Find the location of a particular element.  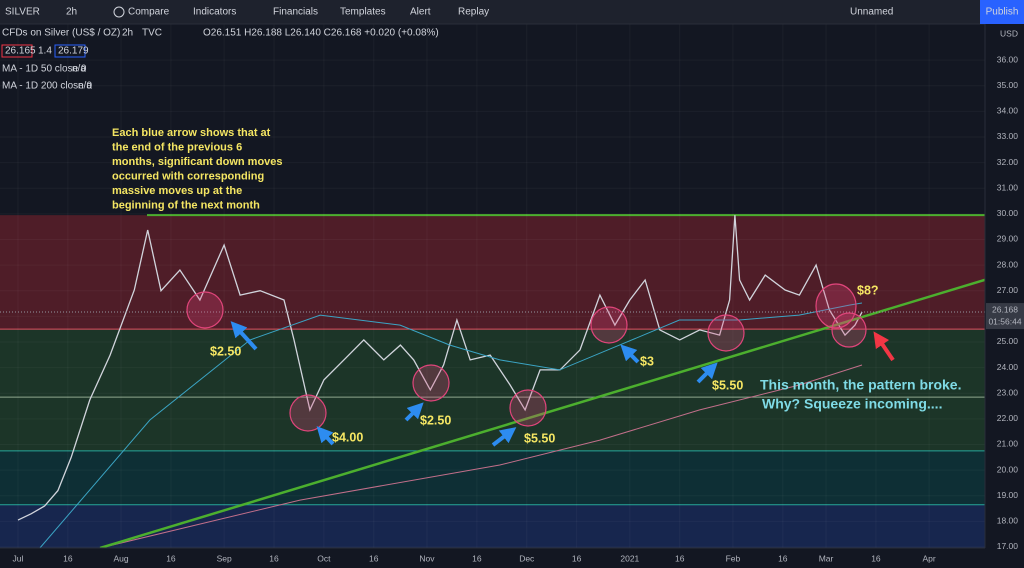

financials-button: Financials is located at coordinates (295, 12).